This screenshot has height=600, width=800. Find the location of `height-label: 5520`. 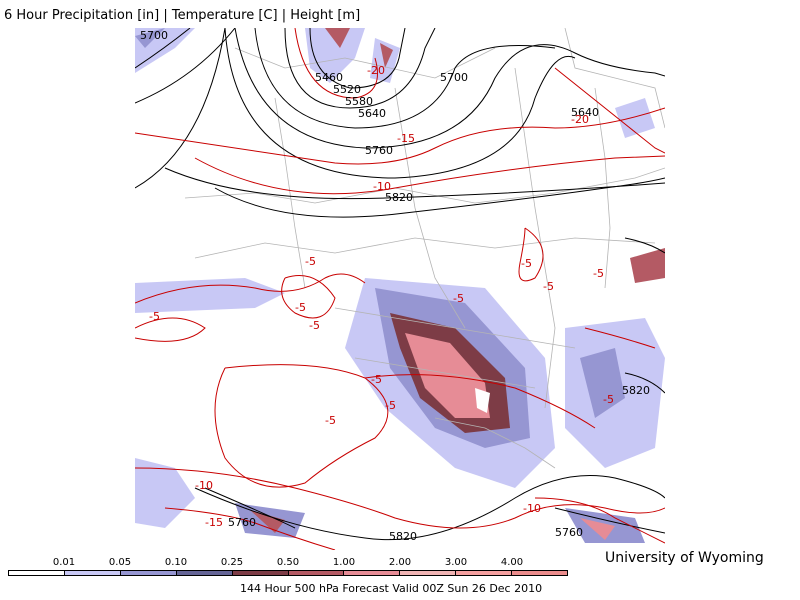

height-label: 5520 is located at coordinates (347, 89).